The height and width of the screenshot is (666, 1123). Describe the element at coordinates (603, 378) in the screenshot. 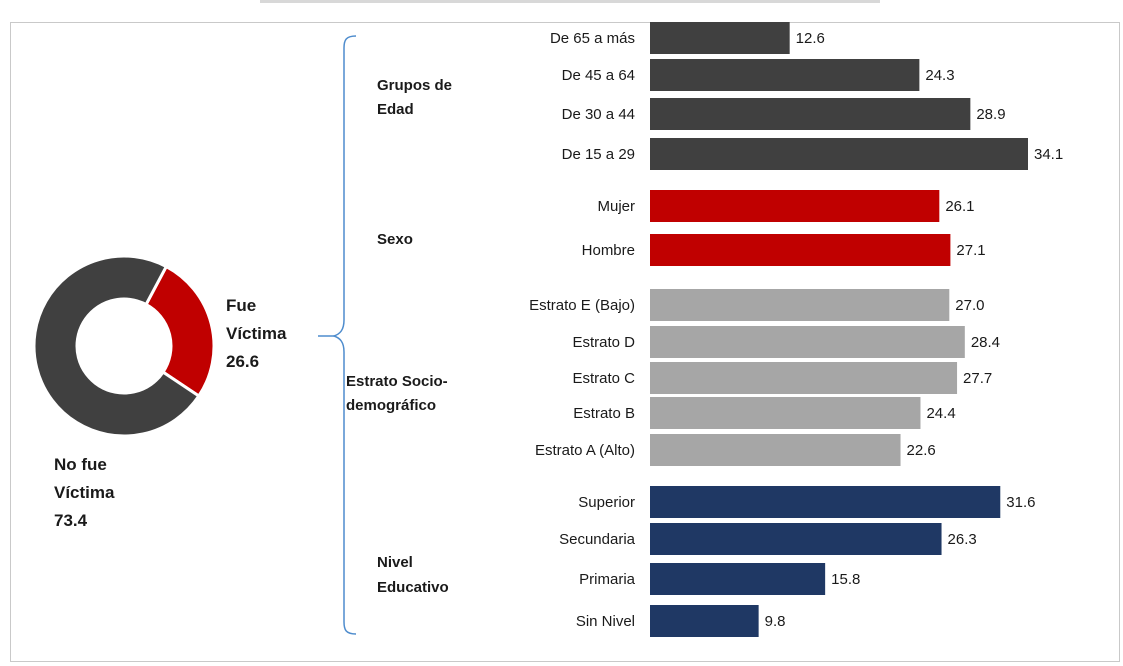

I see `bar-category-label: Estrato C` at that location.